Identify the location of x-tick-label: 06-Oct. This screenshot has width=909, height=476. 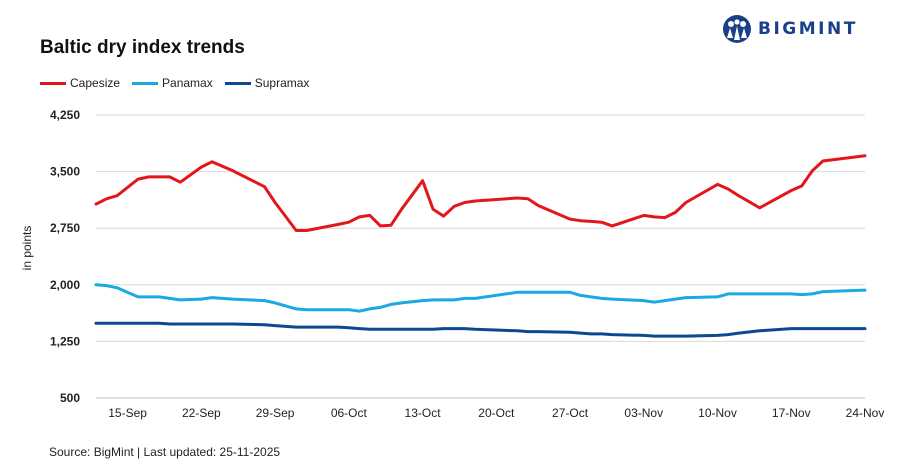
(349, 413).